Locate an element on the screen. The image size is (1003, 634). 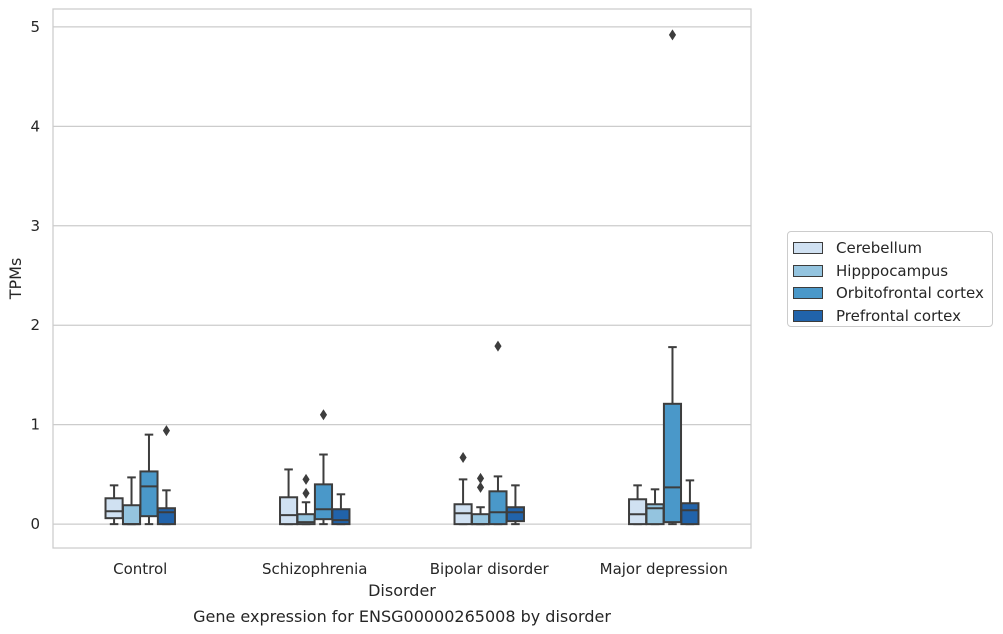
legend-label-prefrontal-cortex: Prefrontal cortex is located at coordinates (898, 315).